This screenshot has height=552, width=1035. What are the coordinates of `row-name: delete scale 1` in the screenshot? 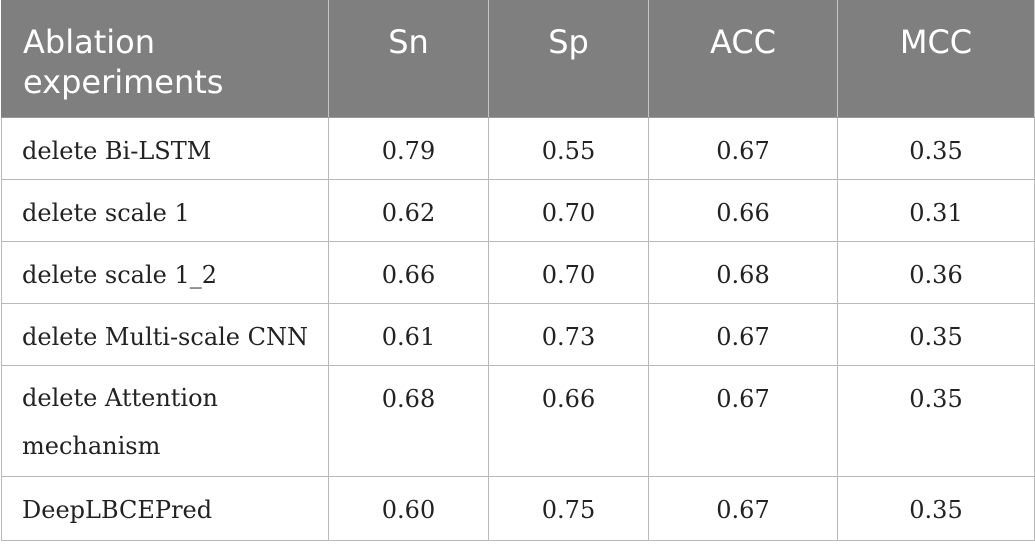 It's located at (165, 210).